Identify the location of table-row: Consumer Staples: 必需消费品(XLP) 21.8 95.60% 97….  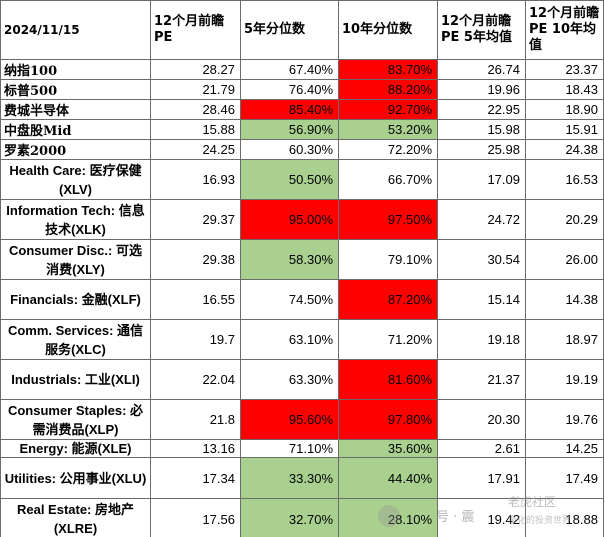
(302, 419).